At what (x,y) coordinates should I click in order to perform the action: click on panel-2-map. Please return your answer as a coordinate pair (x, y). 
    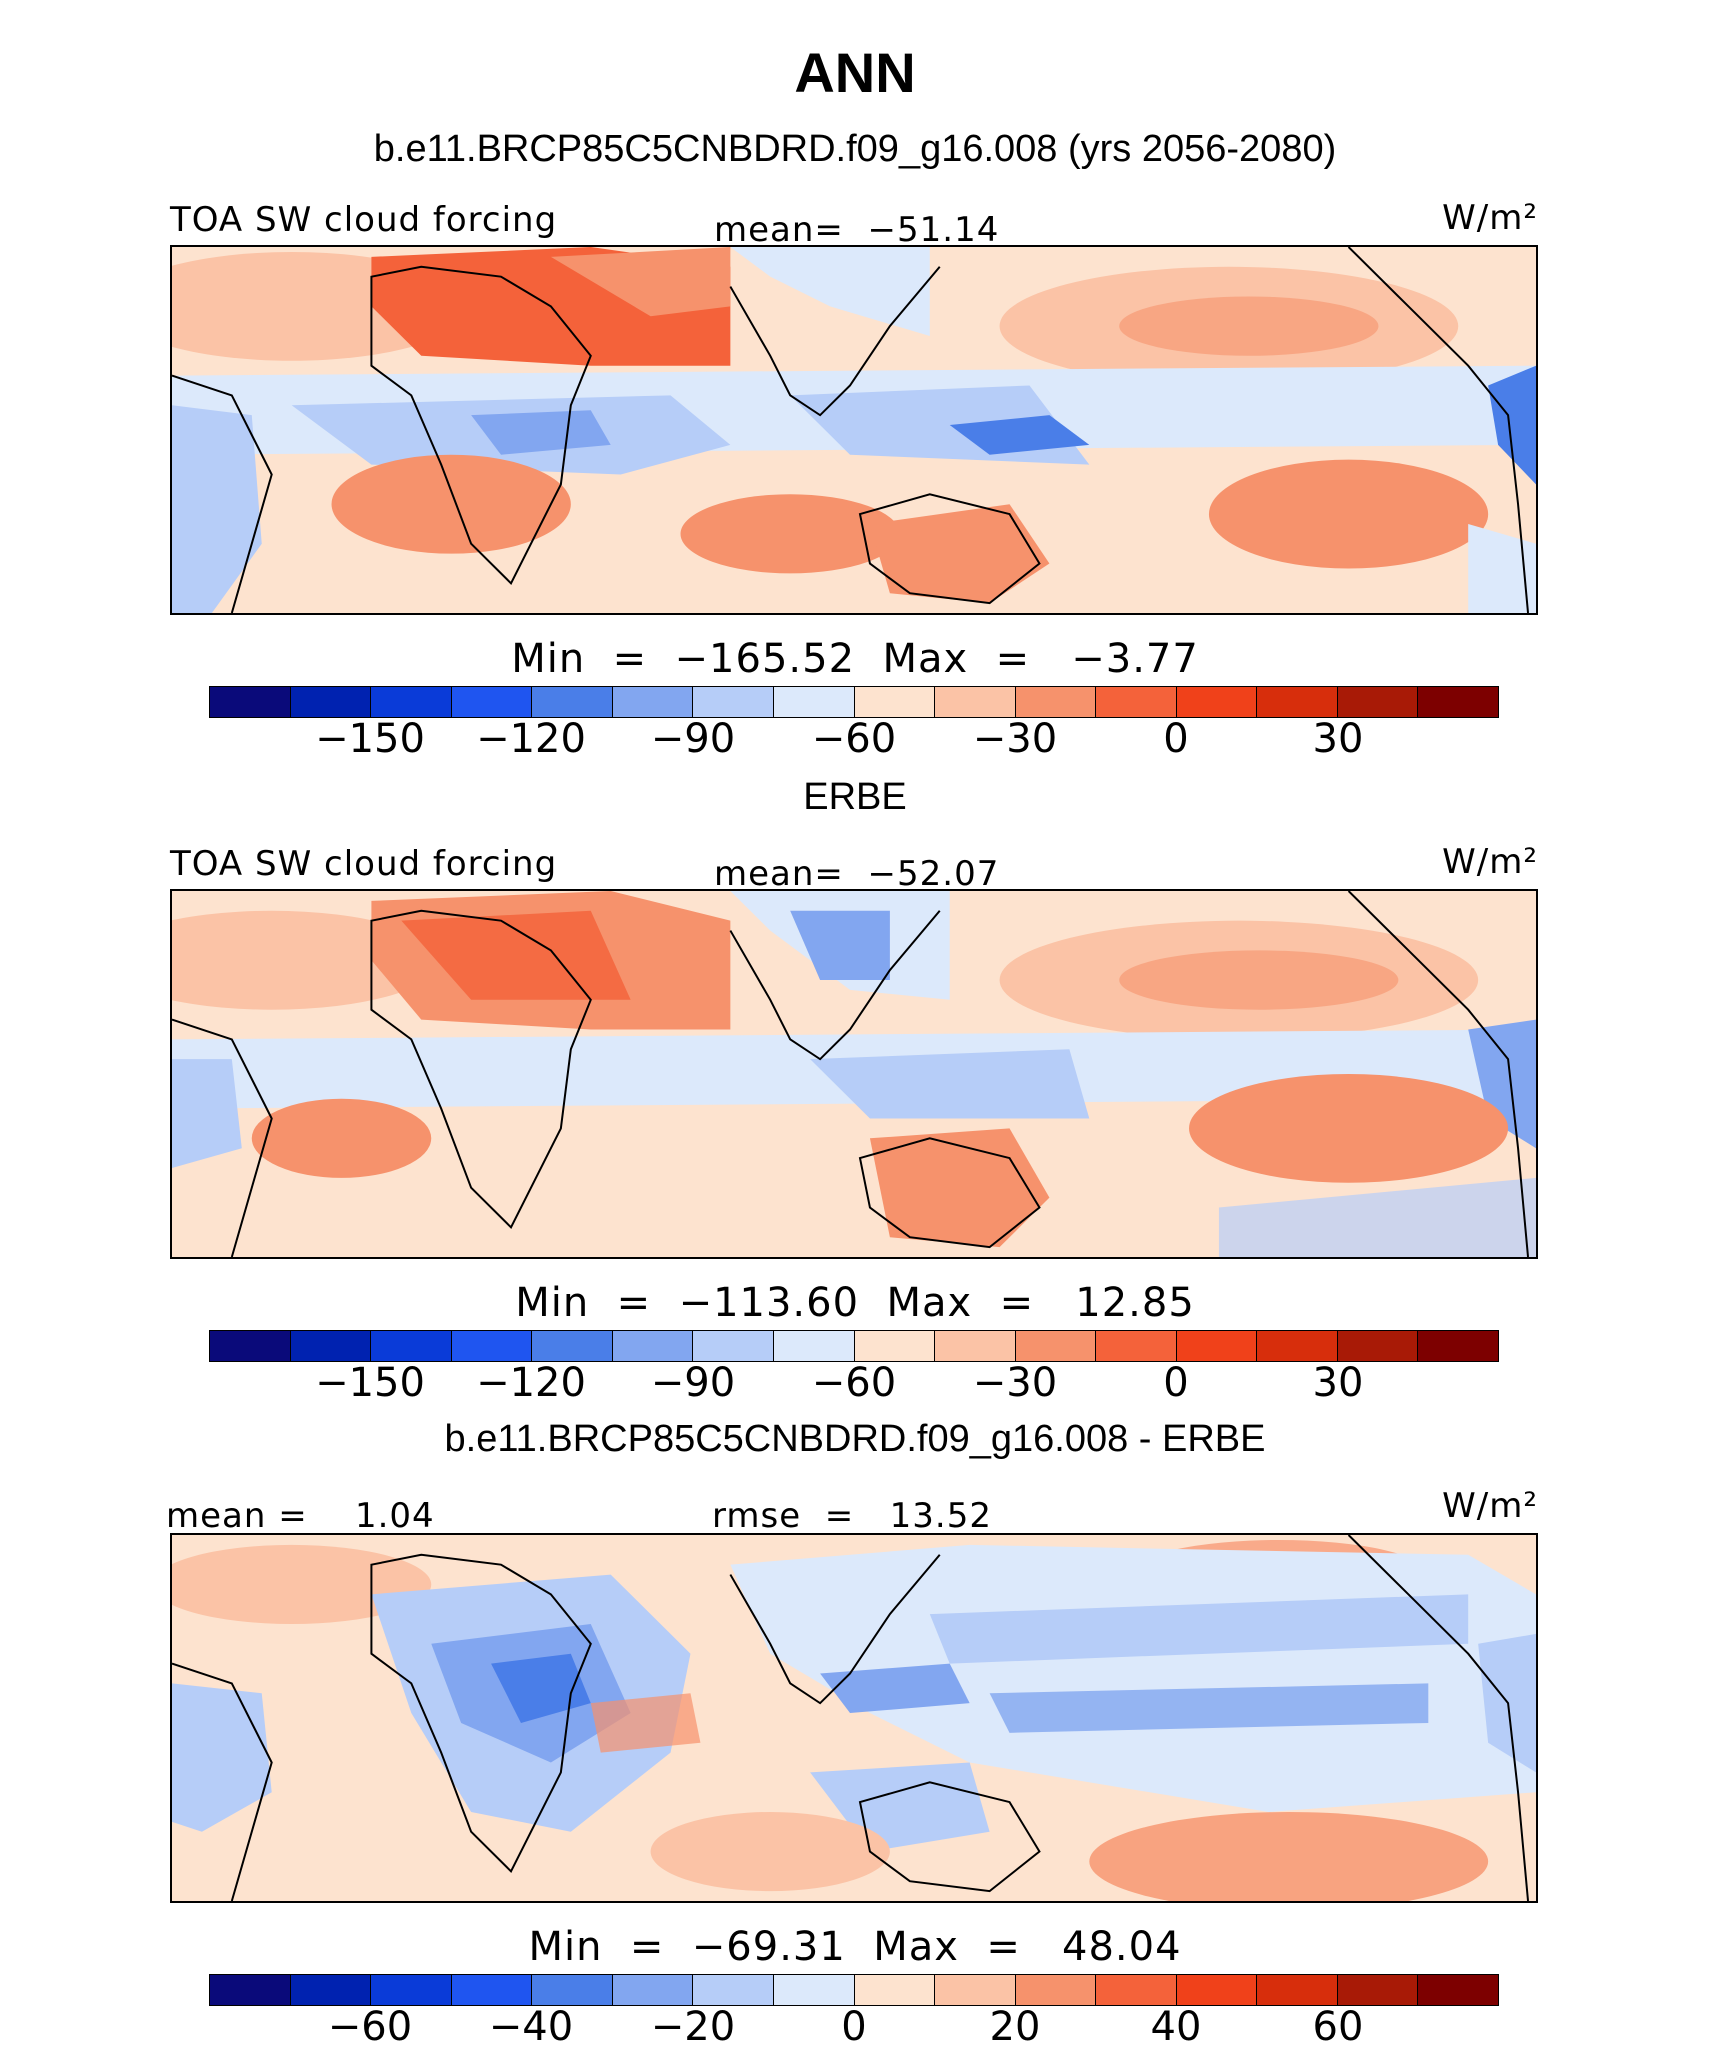
    Looking at the image, I should click on (854, 1074).